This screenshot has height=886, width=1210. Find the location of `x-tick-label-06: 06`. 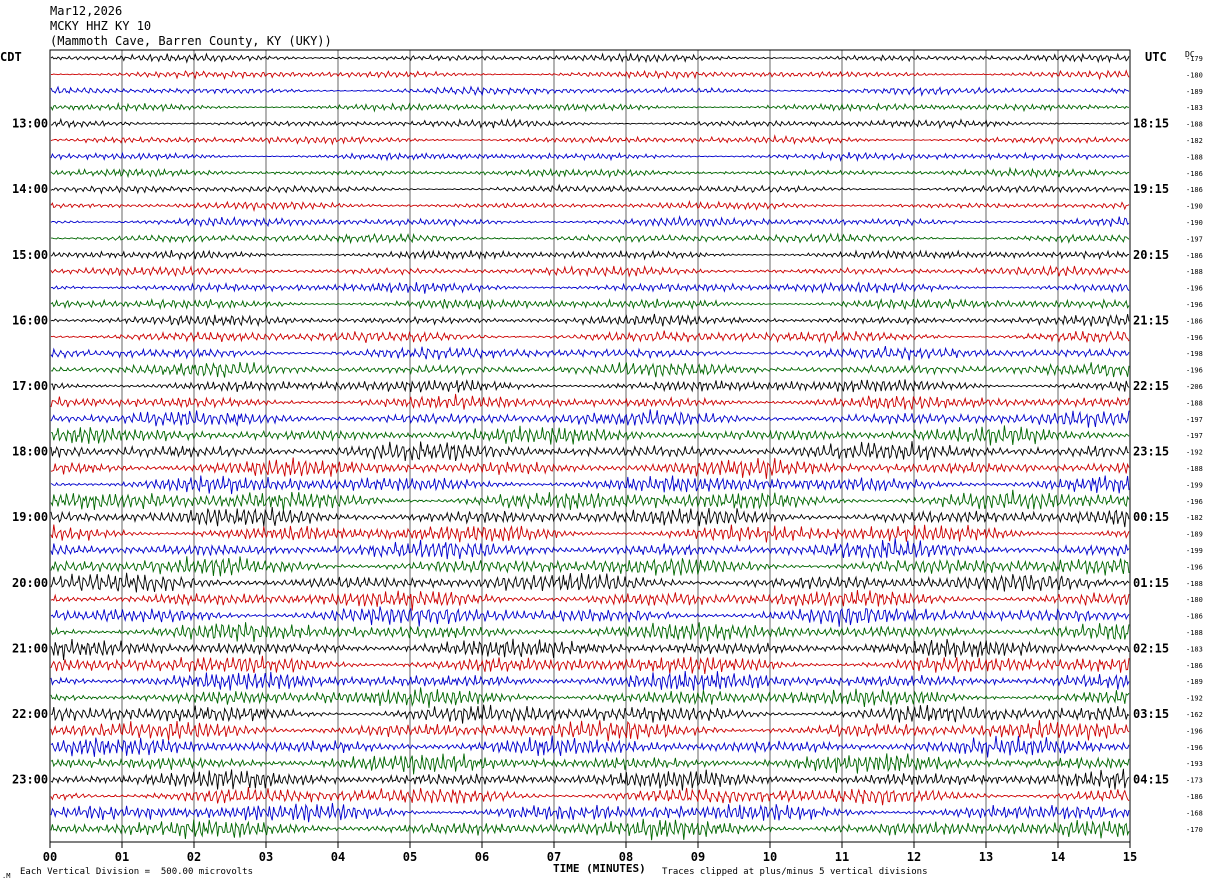

x-tick-label-06: 06 is located at coordinates (482, 857).